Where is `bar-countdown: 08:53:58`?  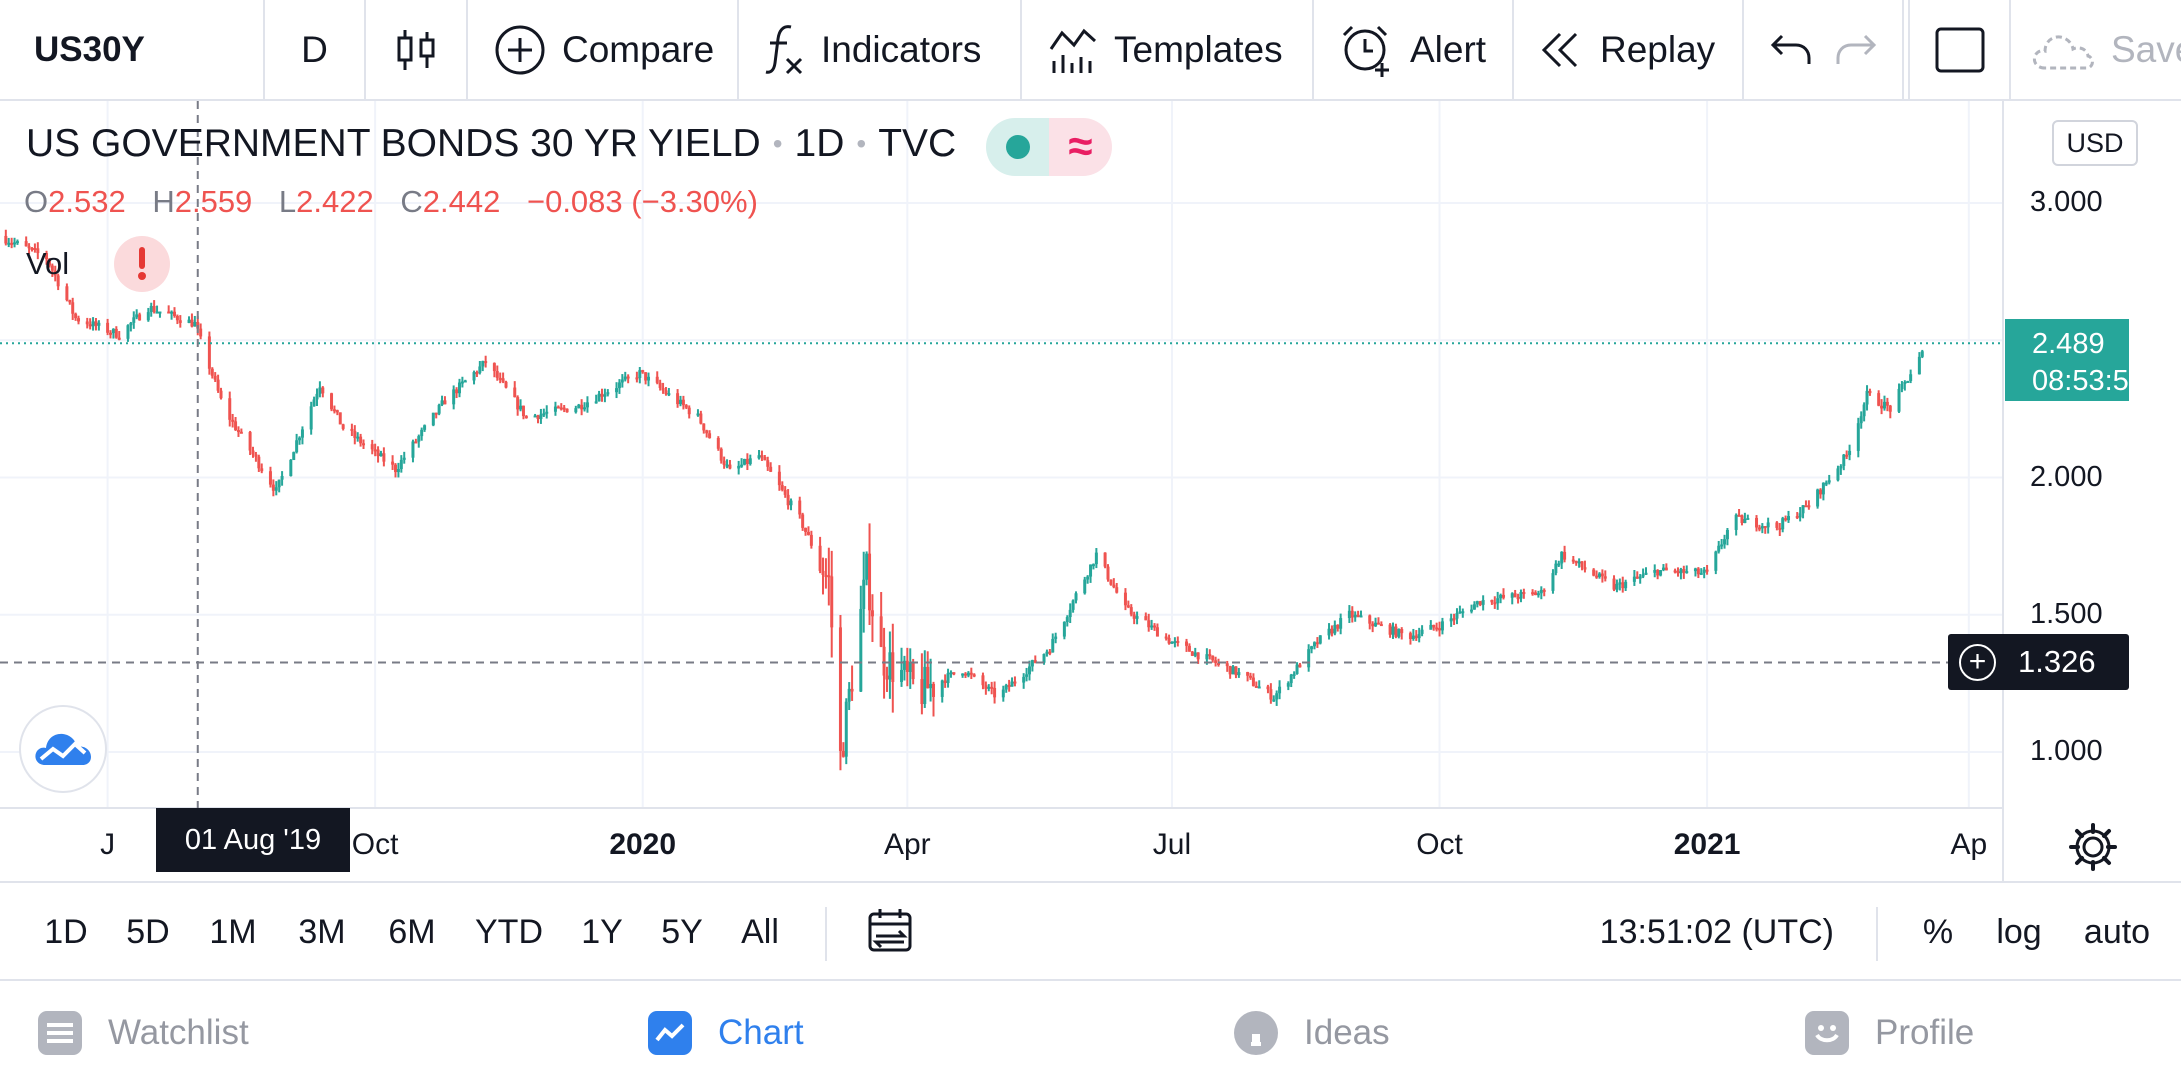
bar-countdown: 08:53:58 is located at coordinates (2088, 381).